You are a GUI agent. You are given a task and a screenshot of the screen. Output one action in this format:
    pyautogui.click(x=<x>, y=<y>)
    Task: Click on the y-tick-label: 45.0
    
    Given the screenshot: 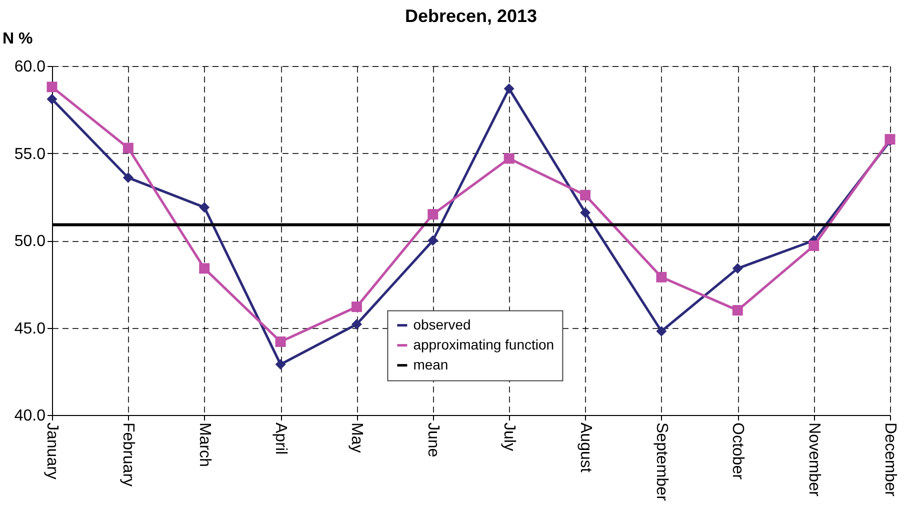 What is the action you would take?
    pyautogui.click(x=30, y=329)
    